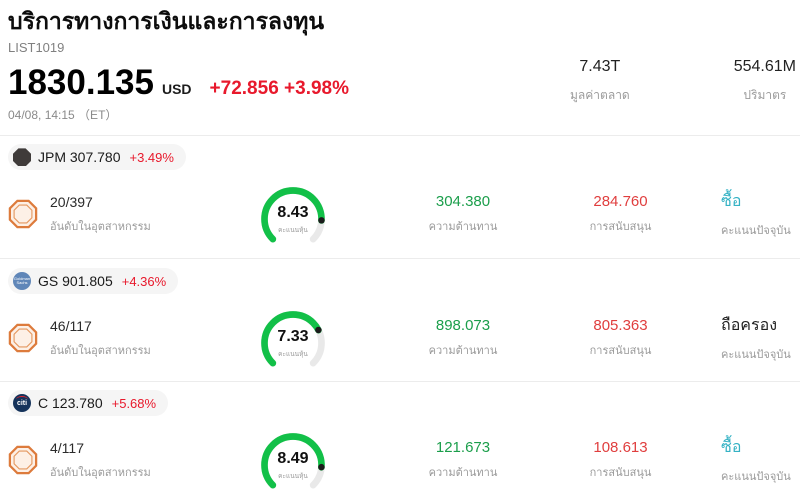  I want to click on stock-details: 46/117 อันดับในอุตสาหกรรม 7.33 คะแนนหุ้น, so click(400, 338).